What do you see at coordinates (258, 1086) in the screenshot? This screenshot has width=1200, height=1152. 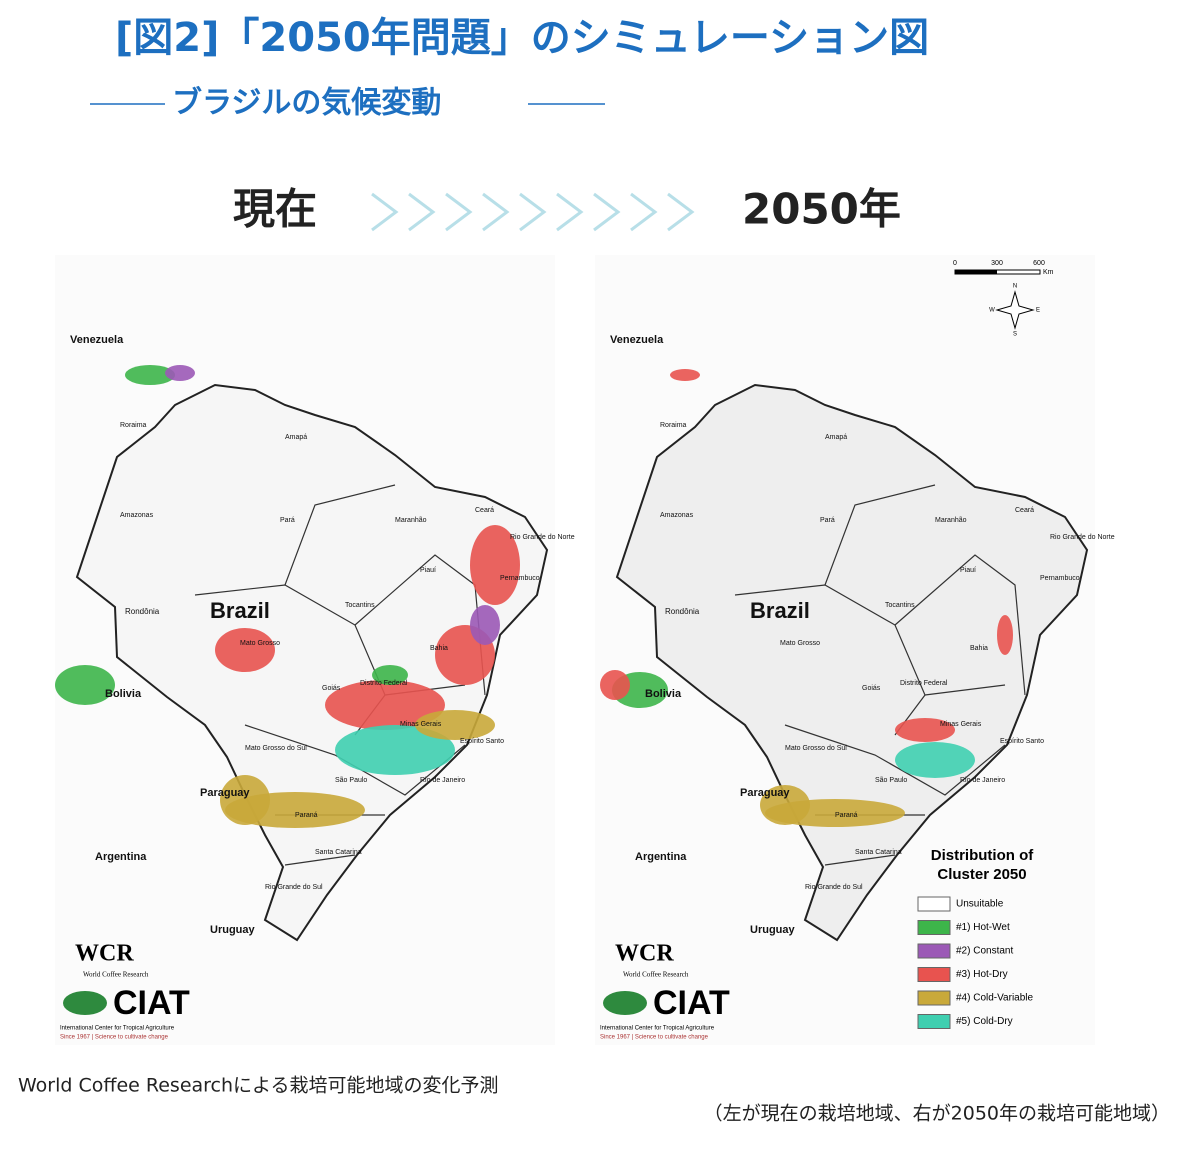 I see `caption: World Coffee Researchによる栽培可能地域の変化予測` at bounding box center [258, 1086].